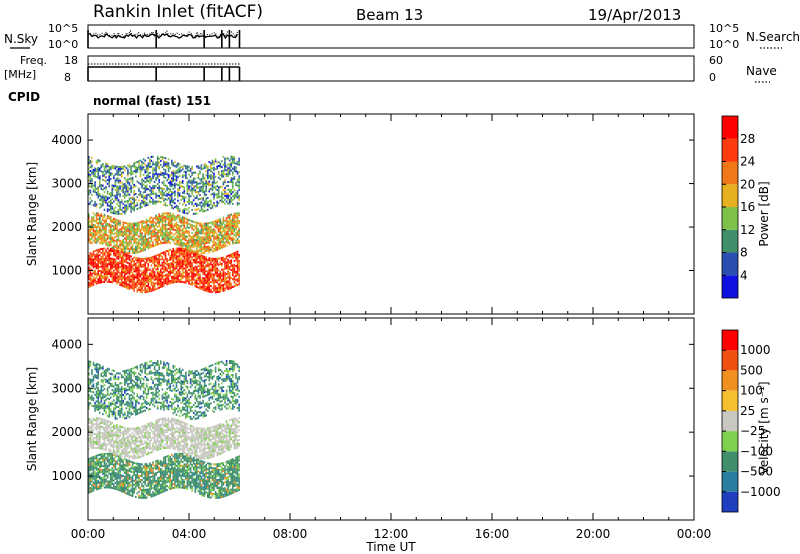 Image resolution: width=800 pixels, height=554 pixels. I want to click on noise-sky-label: N.Sky, so click(21, 39).